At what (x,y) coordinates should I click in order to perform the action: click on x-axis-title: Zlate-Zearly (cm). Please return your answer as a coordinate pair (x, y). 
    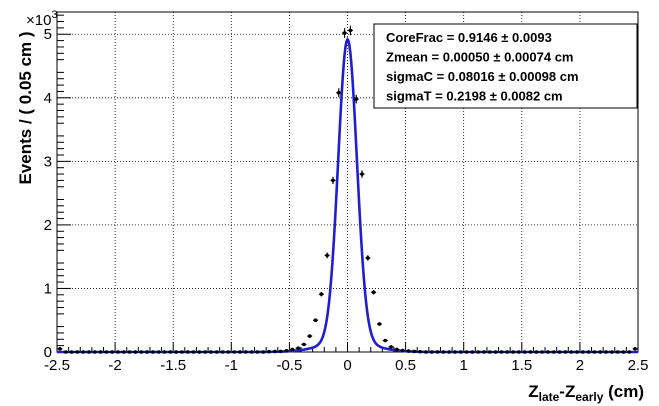
    Looking at the image, I should click on (586, 393).